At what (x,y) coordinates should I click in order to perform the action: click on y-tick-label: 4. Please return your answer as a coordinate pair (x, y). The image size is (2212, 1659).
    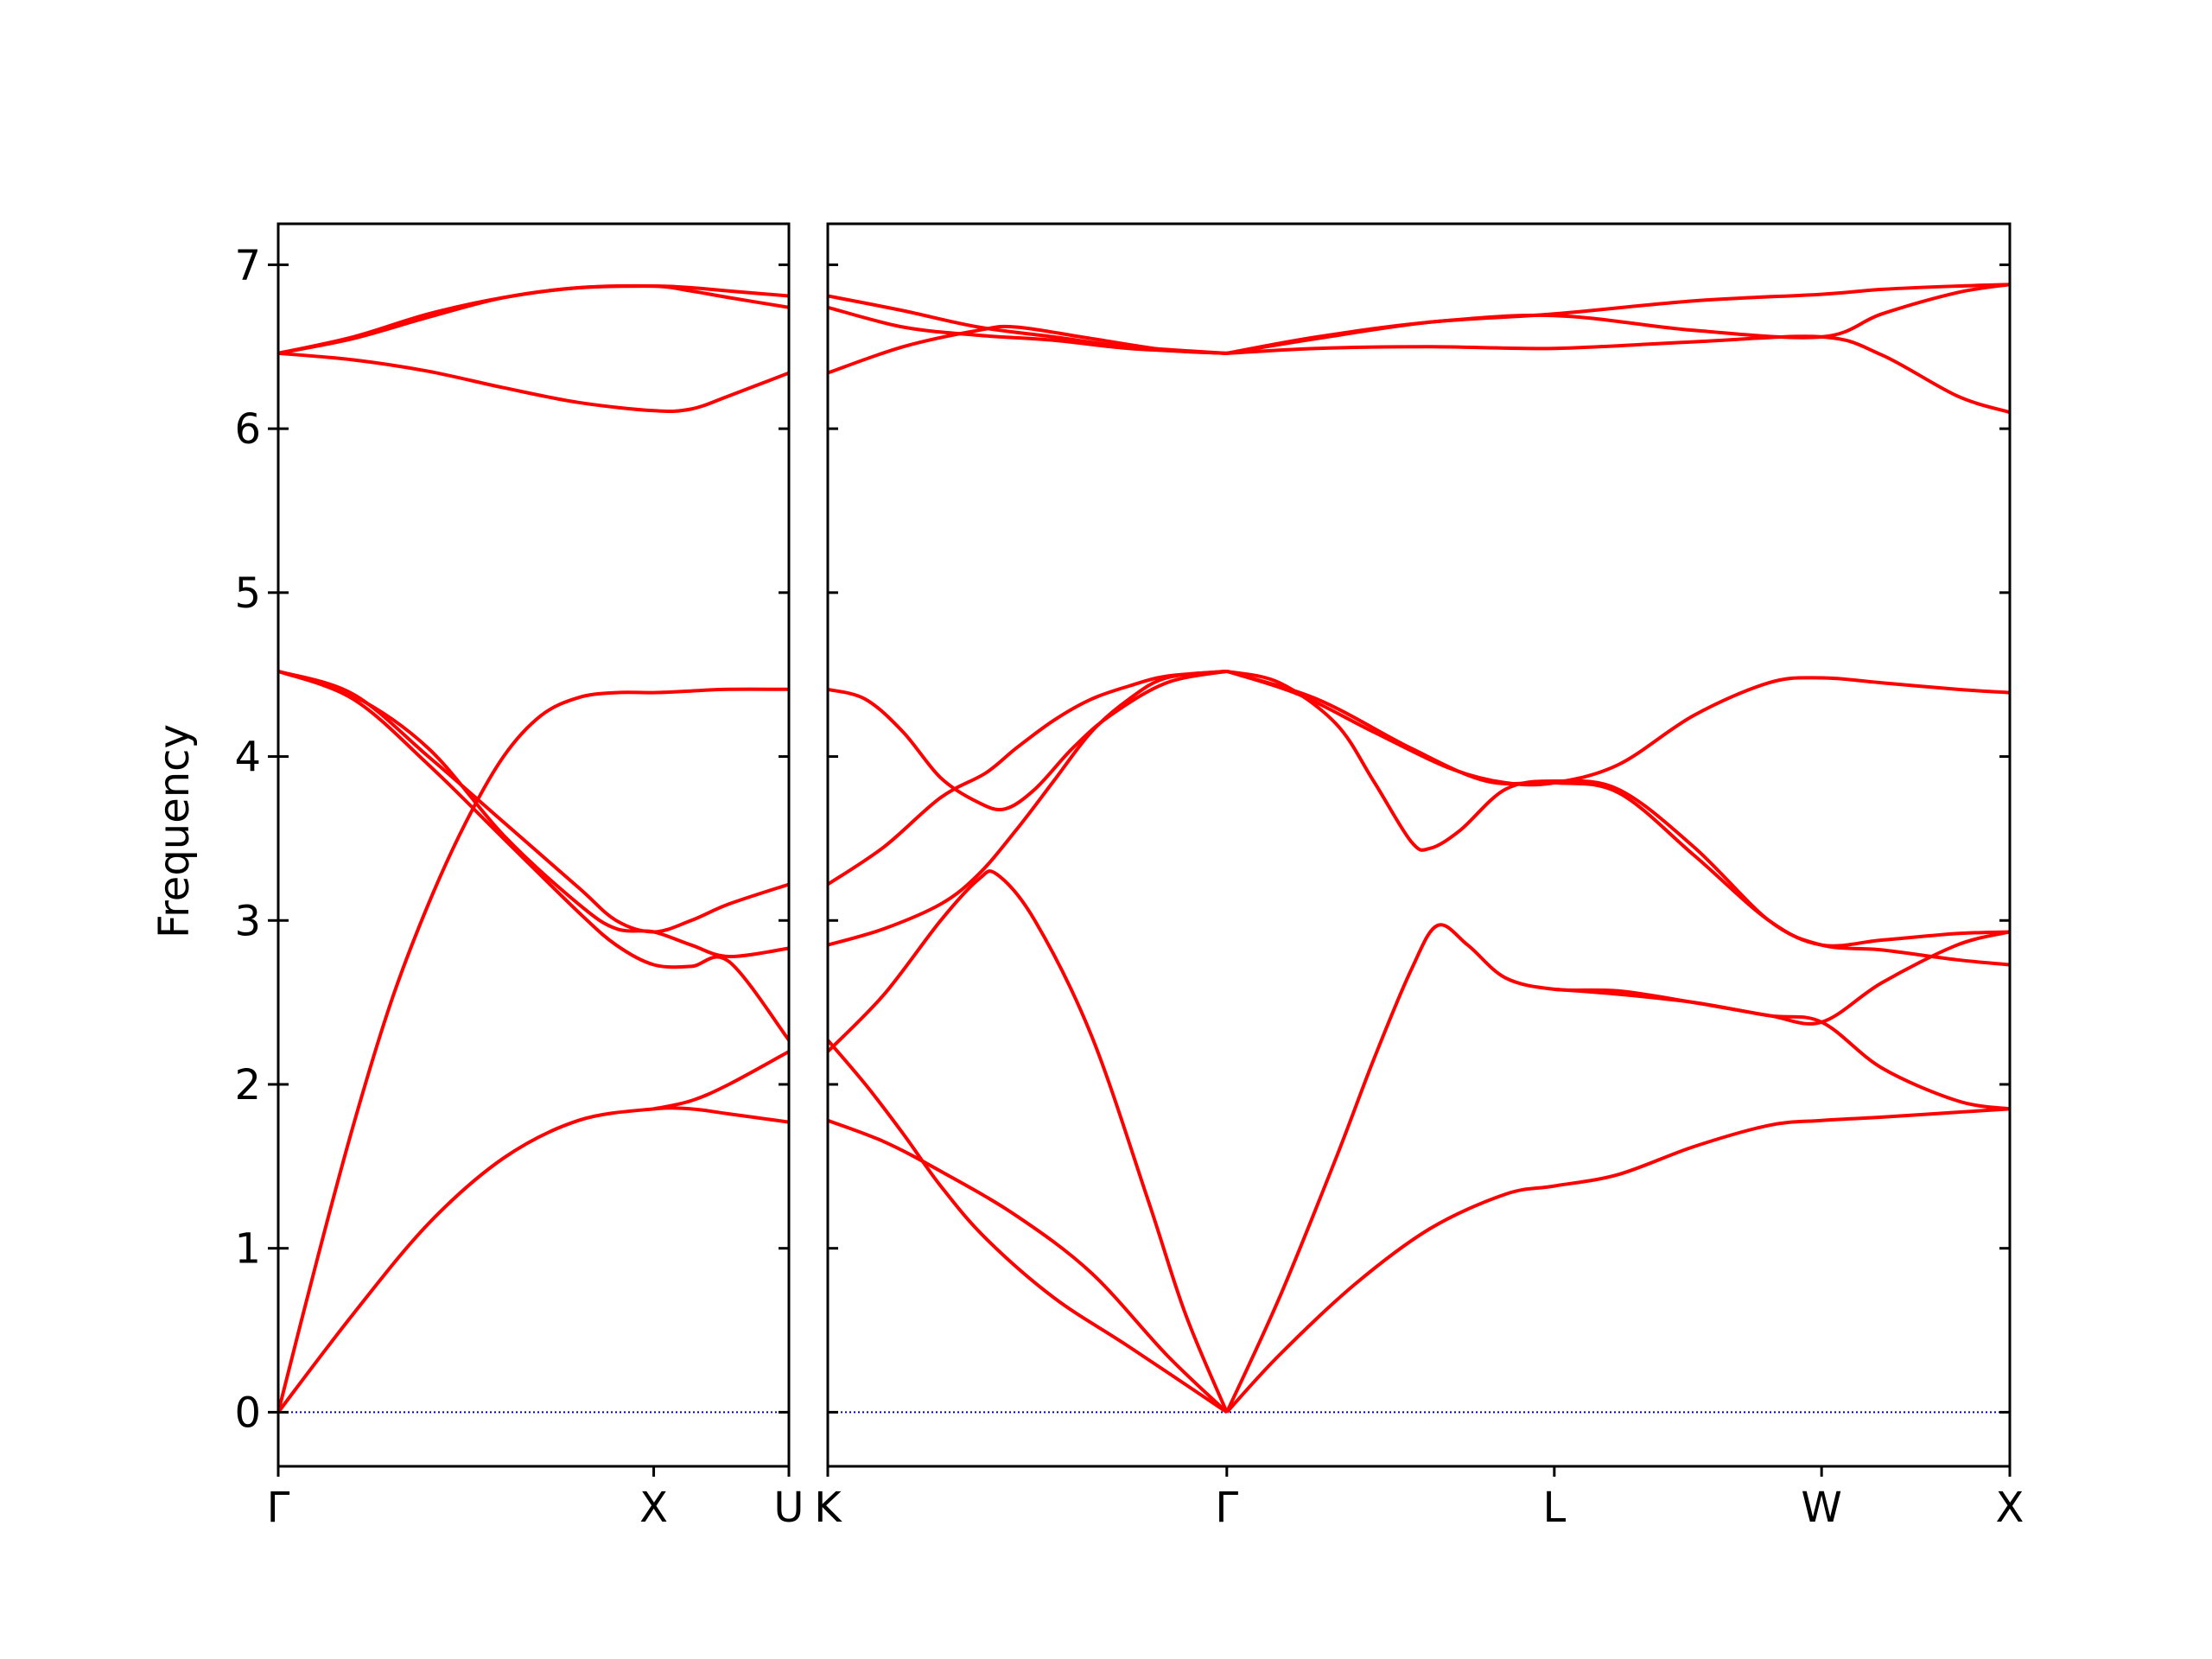
    Looking at the image, I should click on (247, 758).